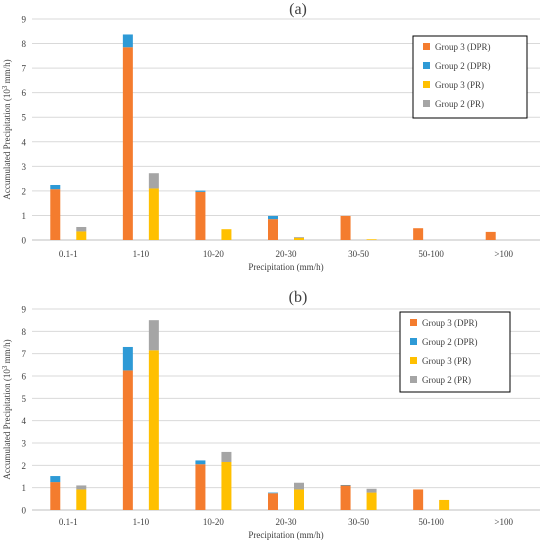  Describe the element at coordinates (470, 77) in the screenshot. I see `chart-a-legend` at that location.